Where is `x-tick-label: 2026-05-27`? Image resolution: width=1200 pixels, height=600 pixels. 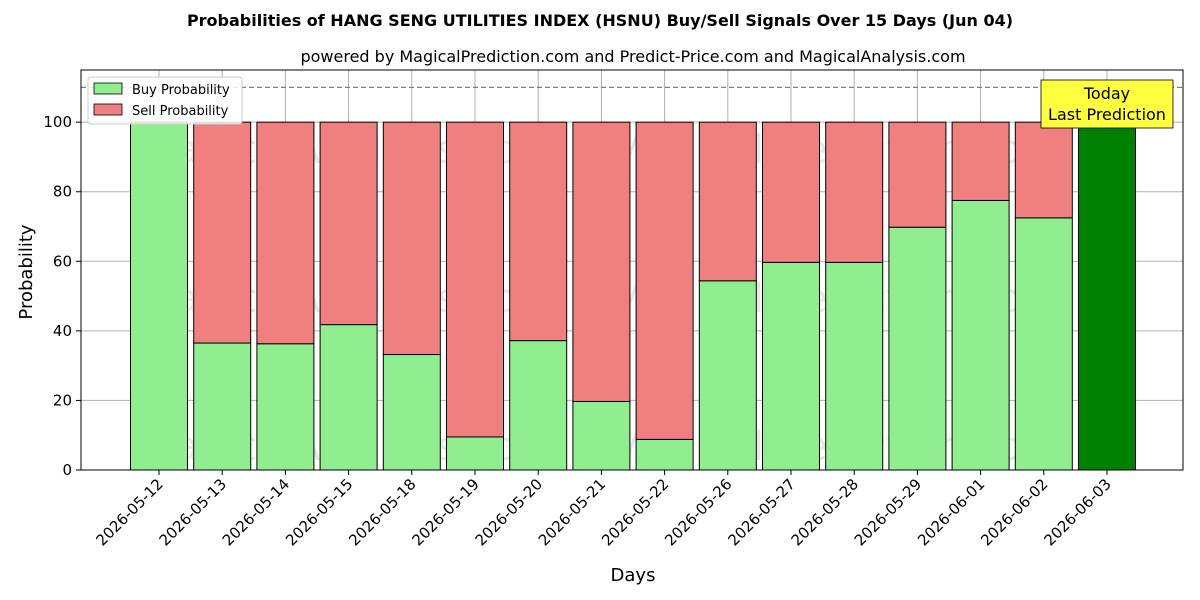
x-tick-label: 2026-05-27 is located at coordinates (761, 512).